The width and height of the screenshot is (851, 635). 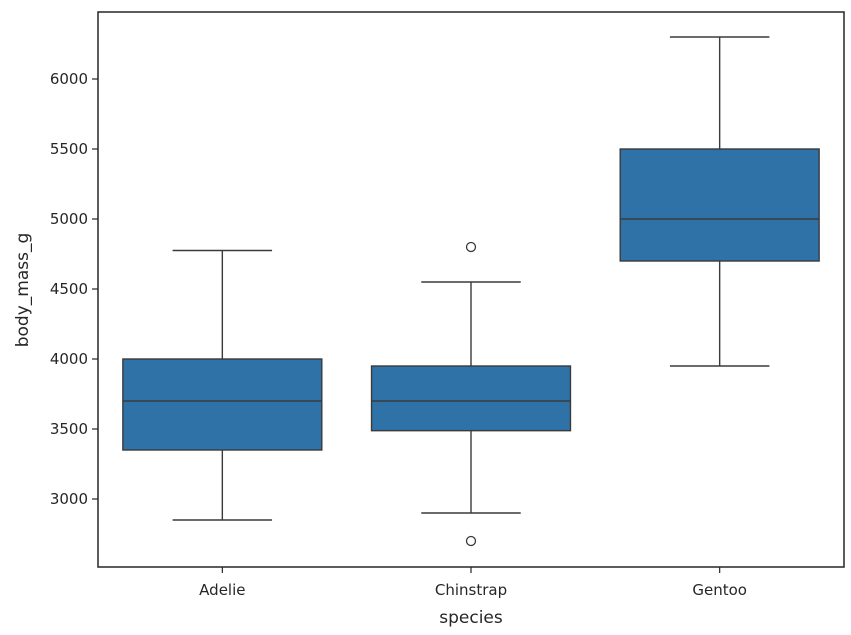 What do you see at coordinates (69, 149) in the screenshot?
I see `y-tick-label: 5500` at bounding box center [69, 149].